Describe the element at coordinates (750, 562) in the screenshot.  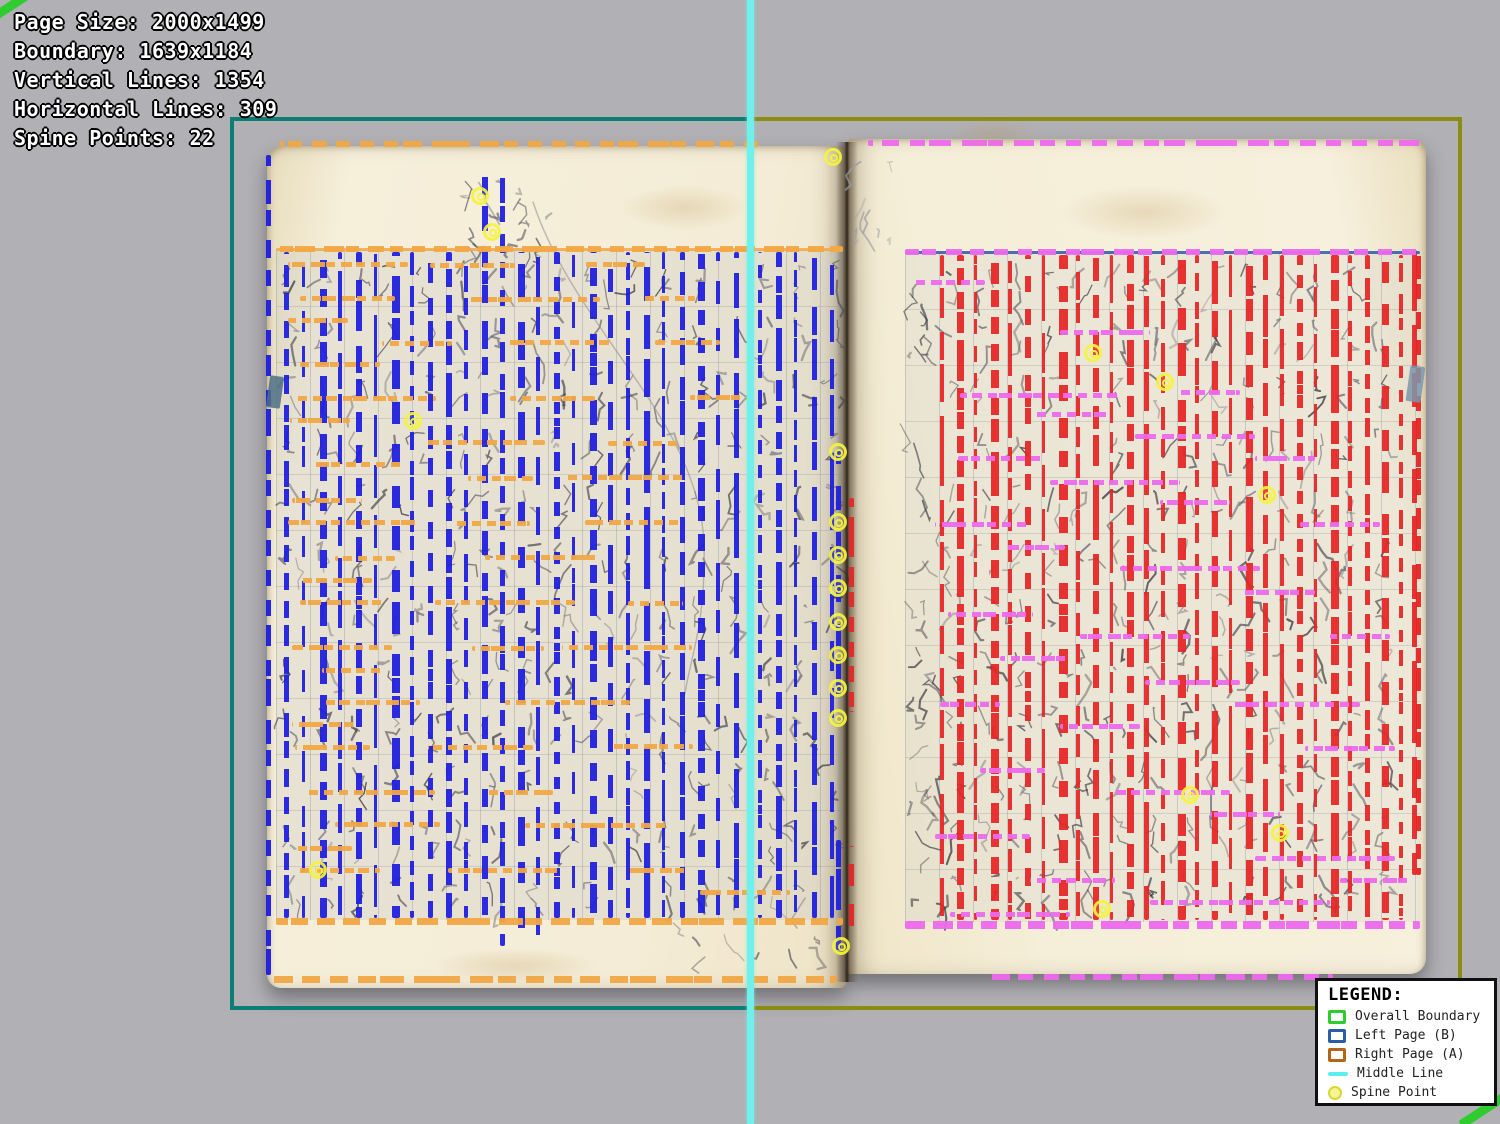
I see `middle-line` at that location.